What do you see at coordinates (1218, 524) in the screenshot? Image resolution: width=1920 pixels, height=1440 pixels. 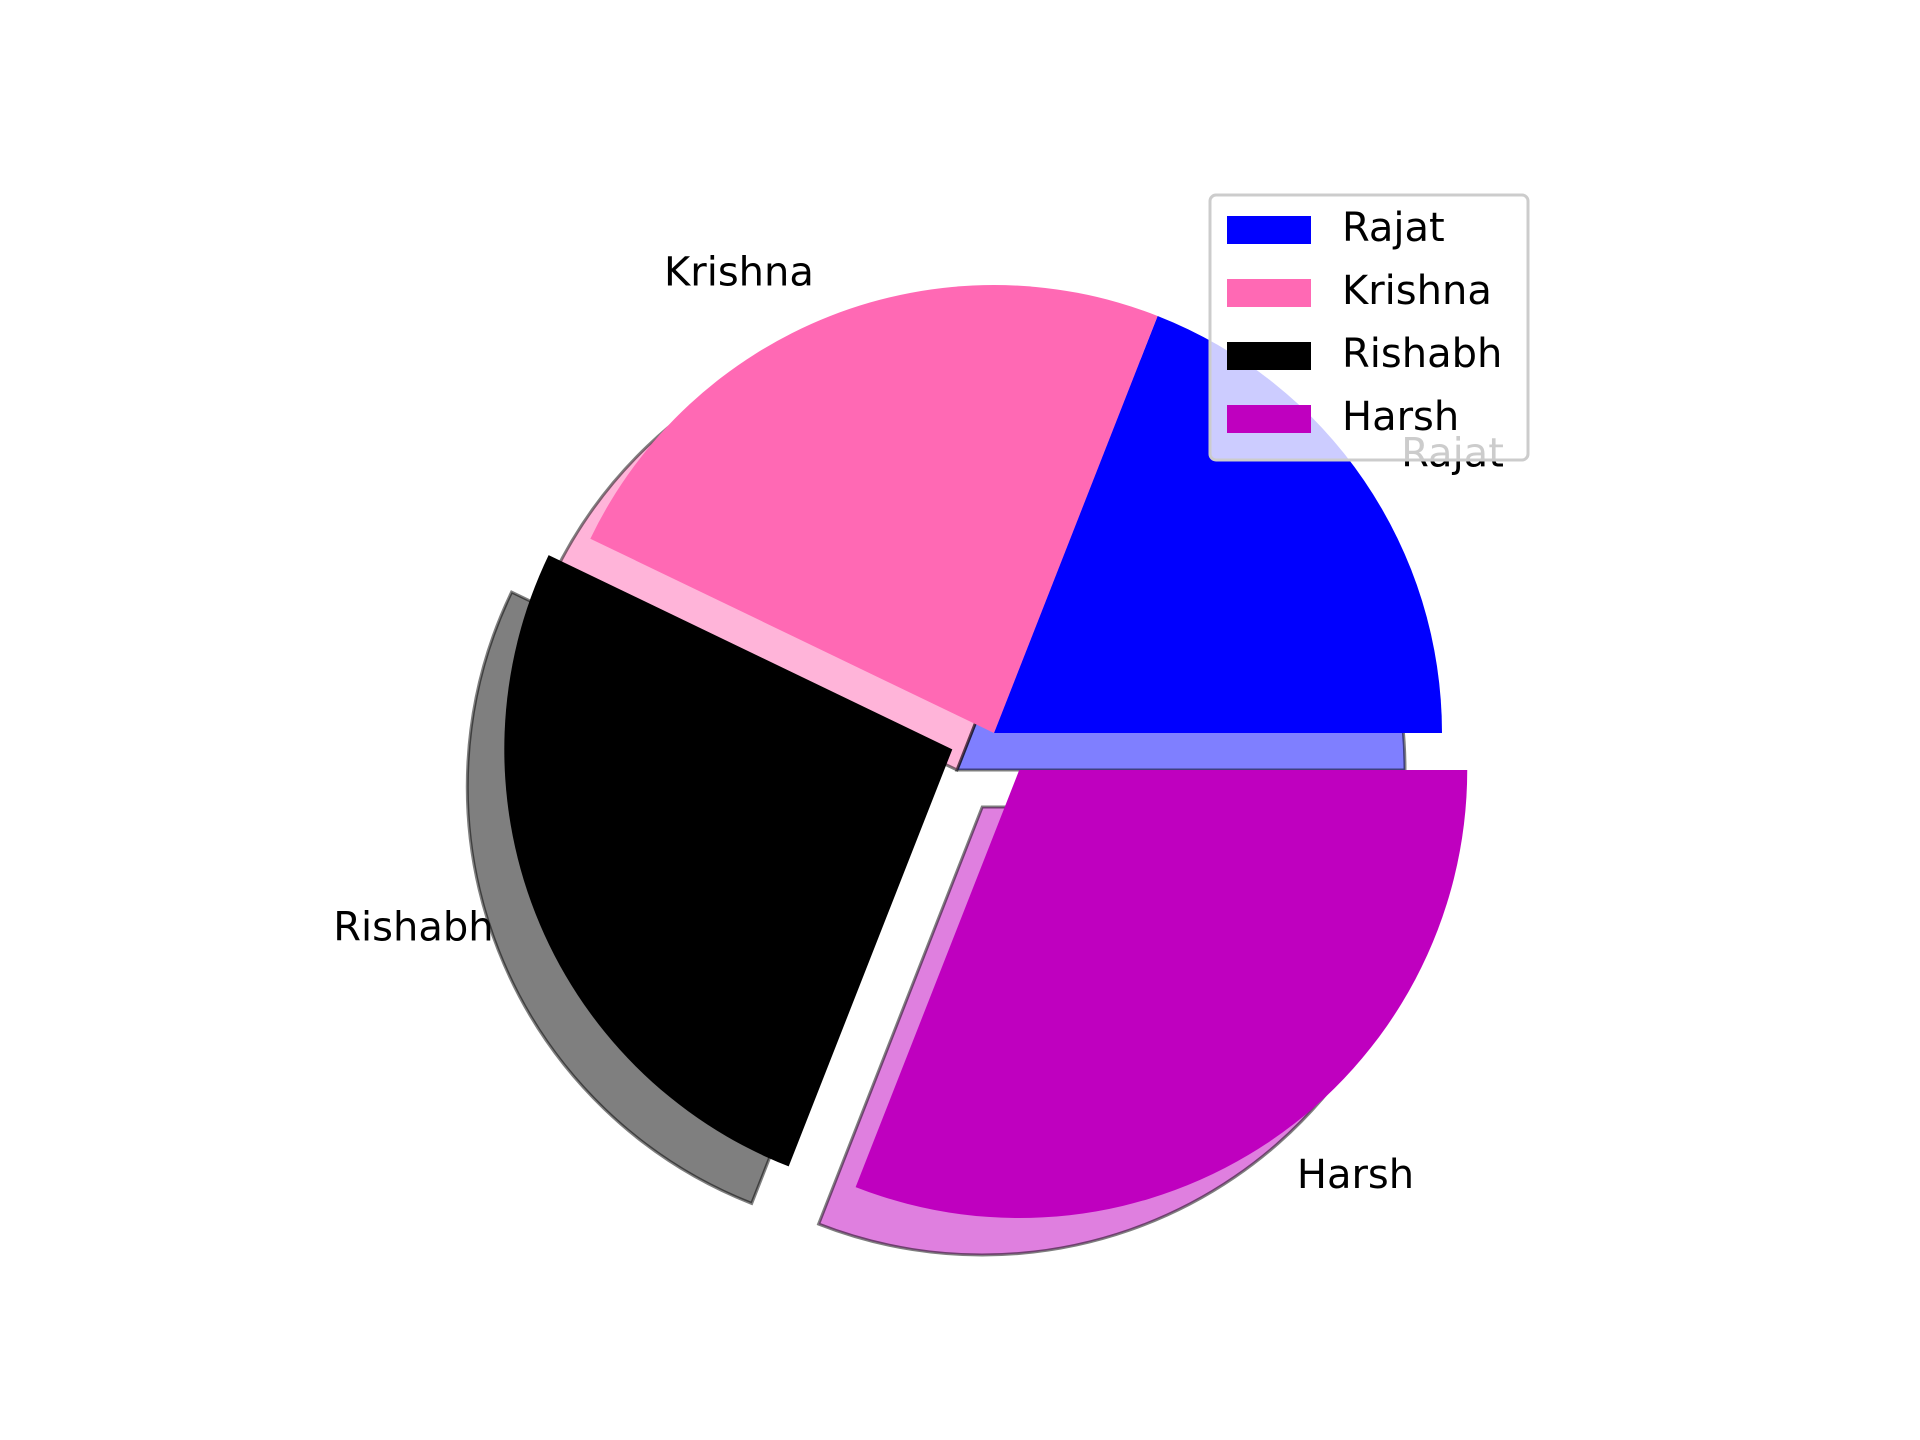 I see `slice-rajat` at bounding box center [1218, 524].